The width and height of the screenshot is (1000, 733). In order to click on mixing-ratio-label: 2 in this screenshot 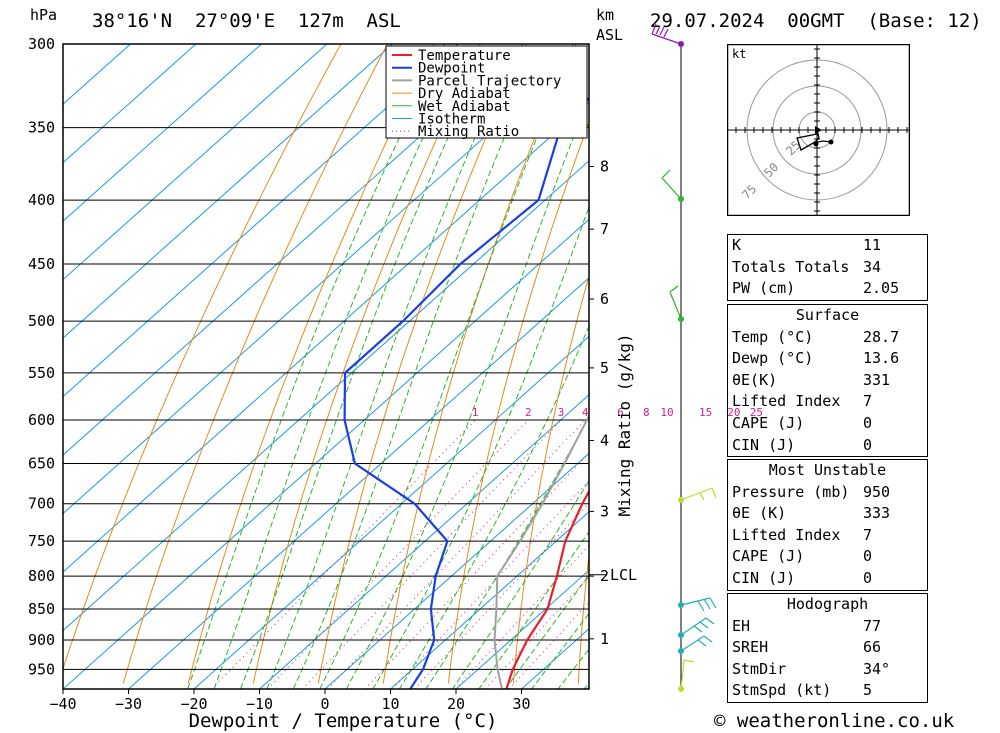, I will do `click(528, 412)`.